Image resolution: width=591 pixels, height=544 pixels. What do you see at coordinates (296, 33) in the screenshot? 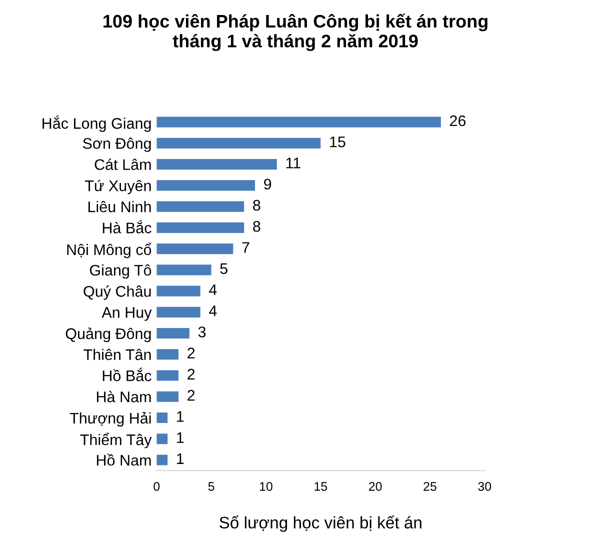
I see `chart-title: 109 học viên Pháp Luân Công bị kết án trong tháng 1 và tháng 2 năm 2019` at bounding box center [296, 33].